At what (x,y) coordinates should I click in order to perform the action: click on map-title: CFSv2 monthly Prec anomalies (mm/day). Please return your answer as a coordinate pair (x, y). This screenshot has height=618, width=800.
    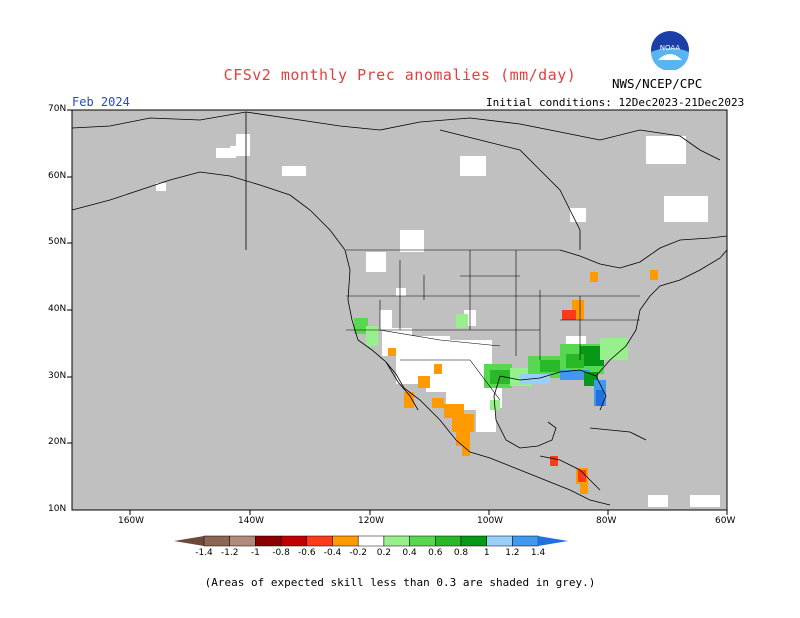
    Looking at the image, I should click on (400, 75).